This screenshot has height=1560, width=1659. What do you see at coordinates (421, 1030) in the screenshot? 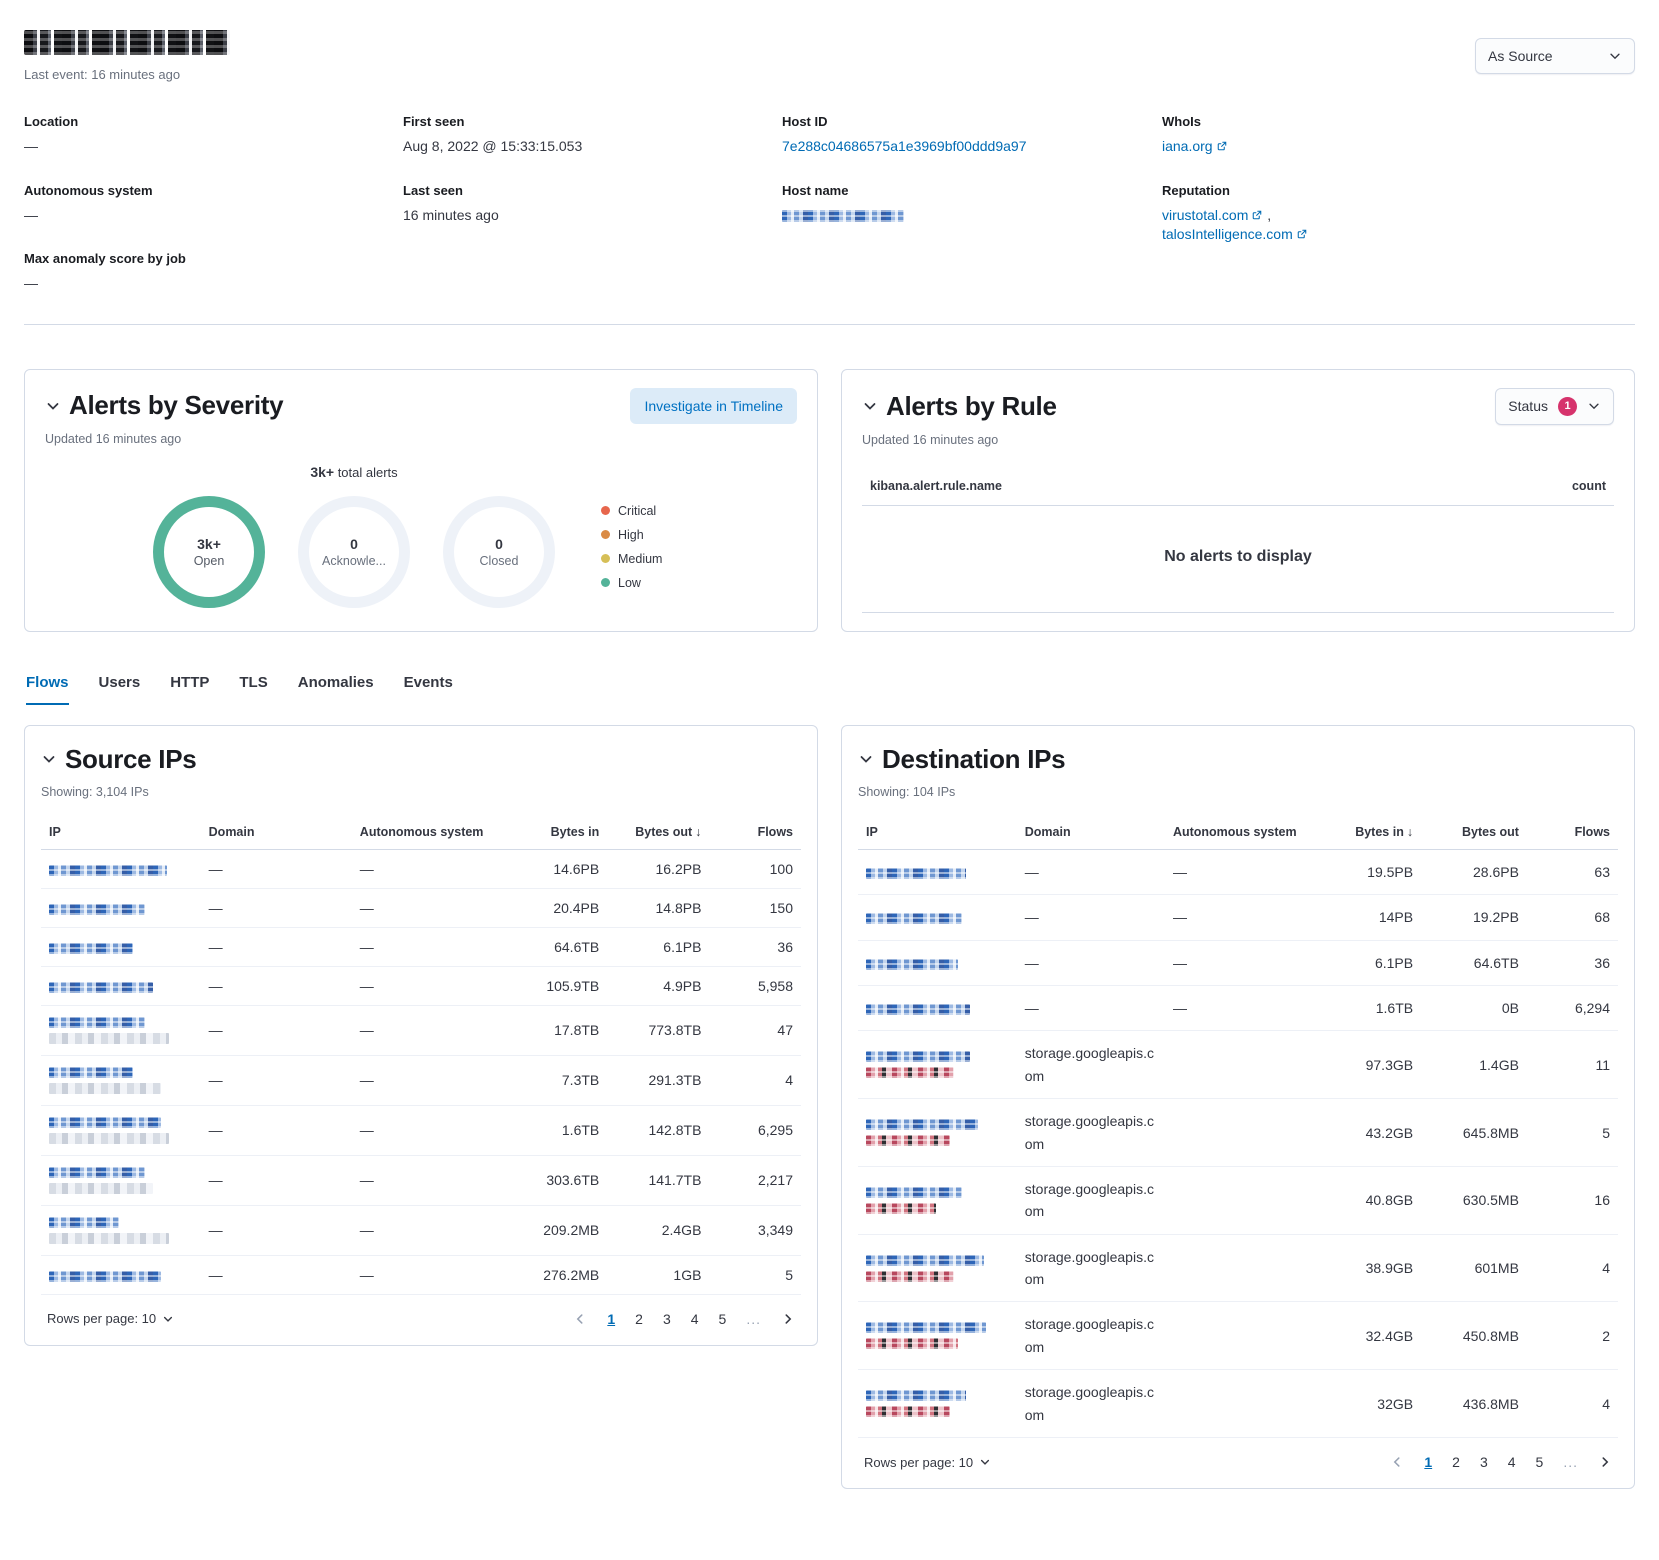
I see `table-row: — — 17.8TB 773.8TB 47` at bounding box center [421, 1030].